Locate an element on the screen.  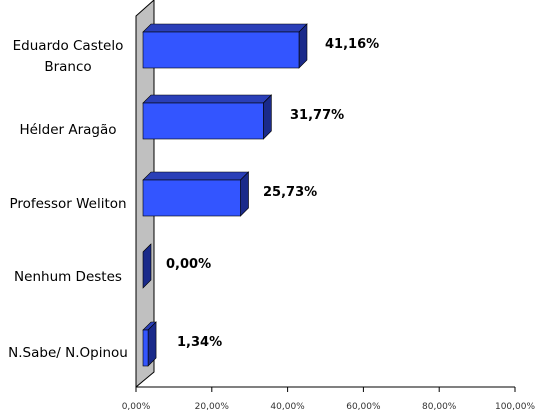
value-label: 0,00% is located at coordinates (188, 264).